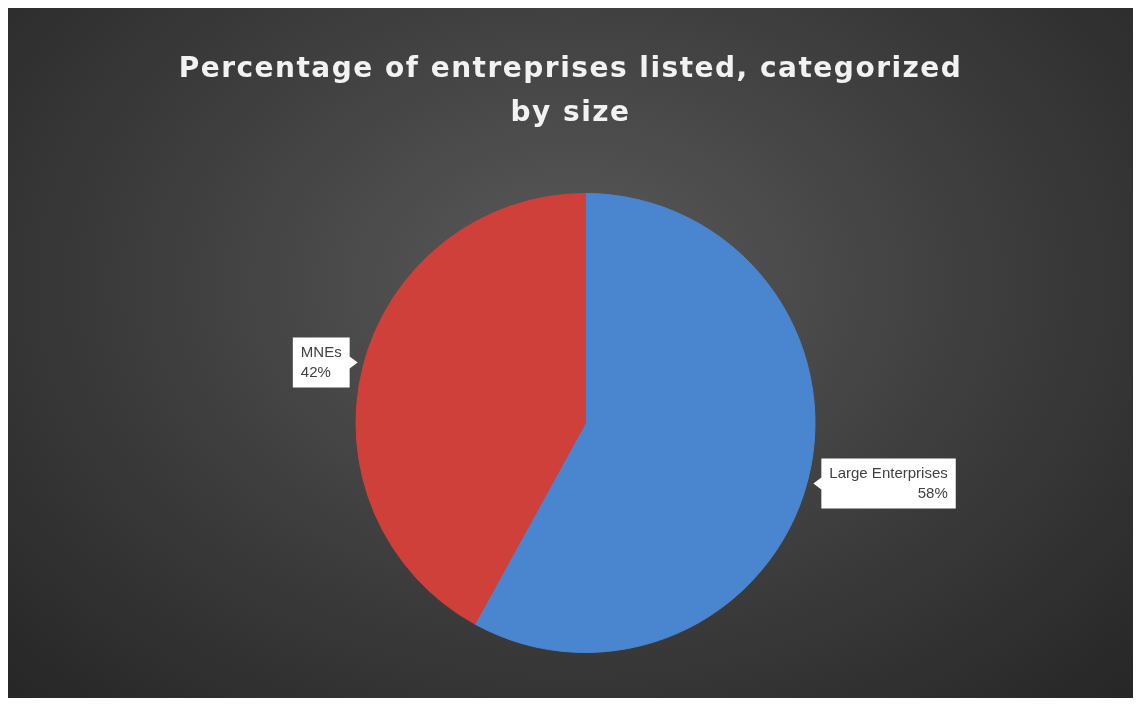 The height and width of the screenshot is (706, 1141). I want to click on chart-title: Percentage of entreprises listed, categorized by size, so click(570, 90).